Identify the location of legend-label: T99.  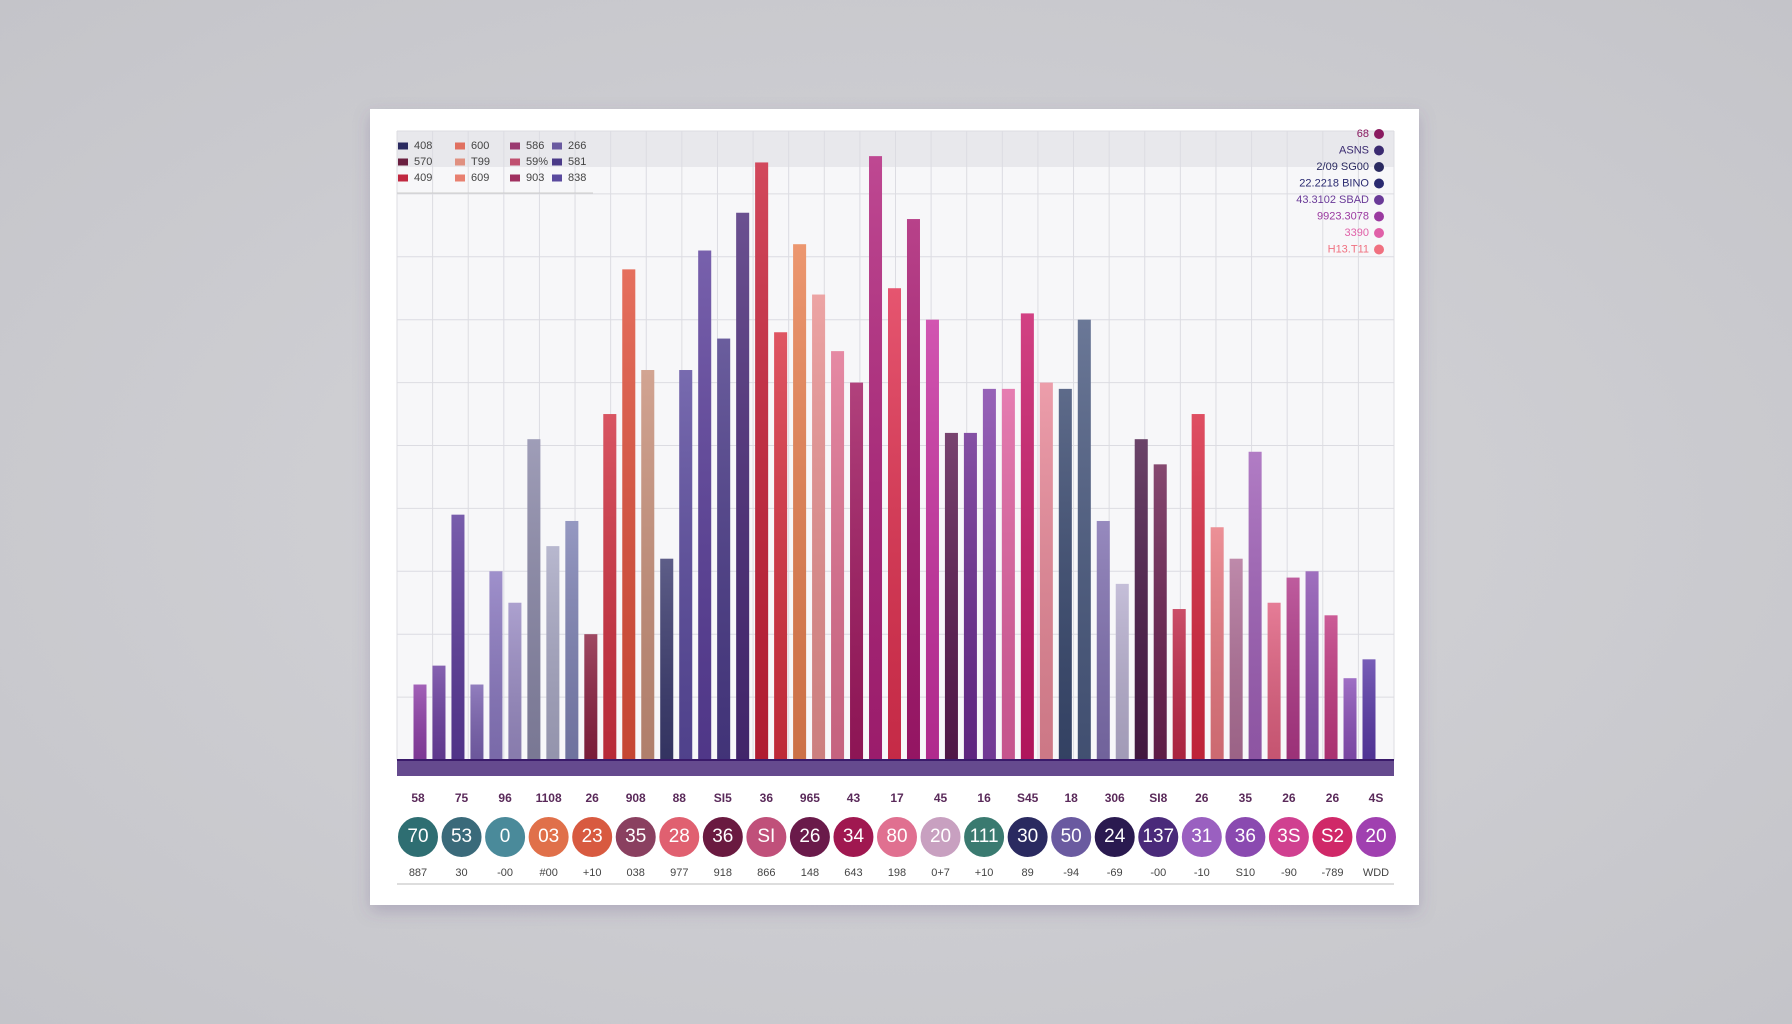
(480, 162).